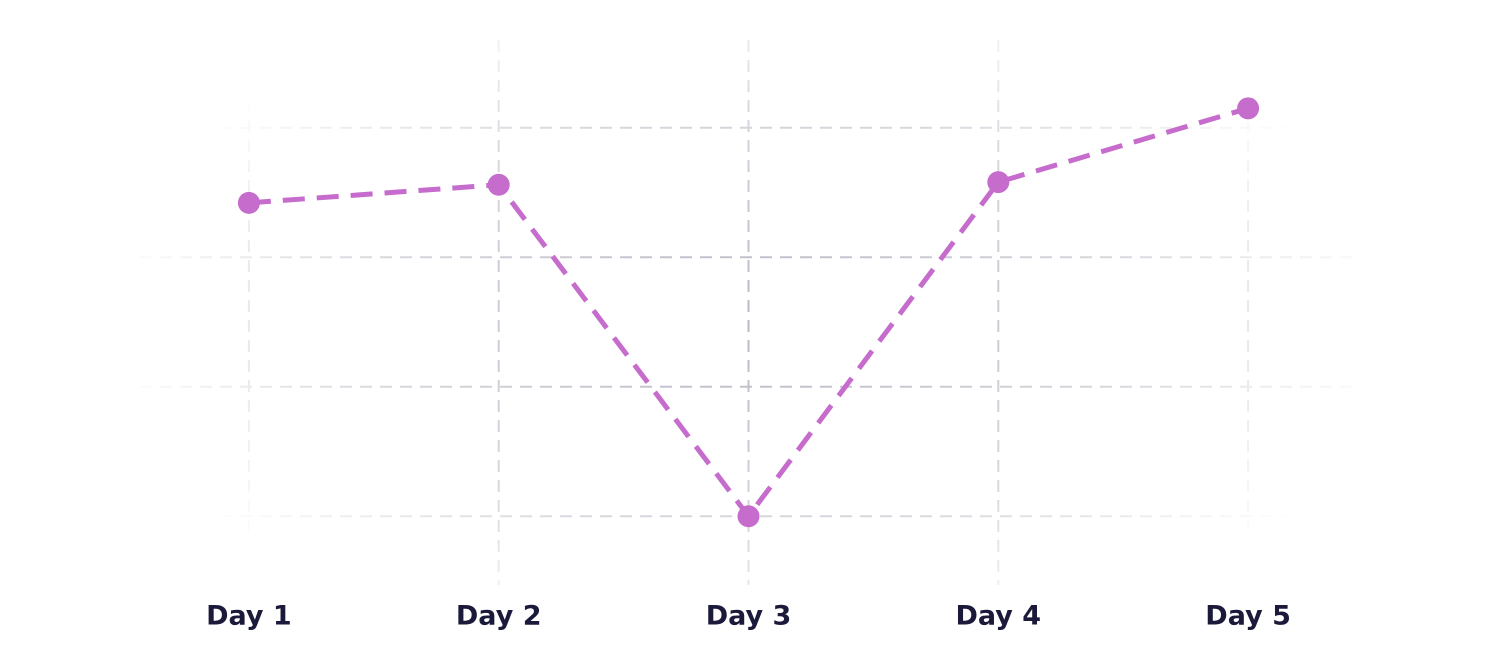 The width and height of the screenshot is (1500, 648). I want to click on x-tick-label: Day 3, so click(749, 616).